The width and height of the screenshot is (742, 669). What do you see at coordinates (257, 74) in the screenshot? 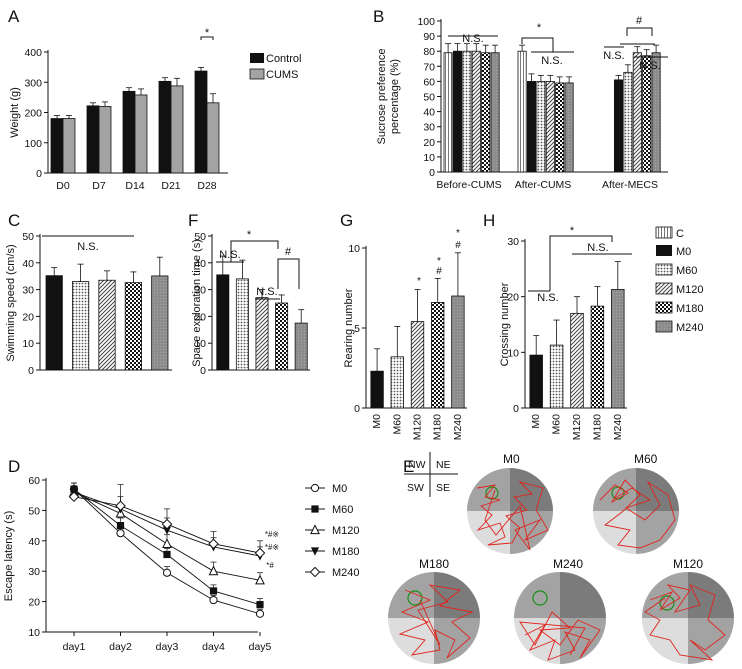
I see `legend-swatch-cums` at bounding box center [257, 74].